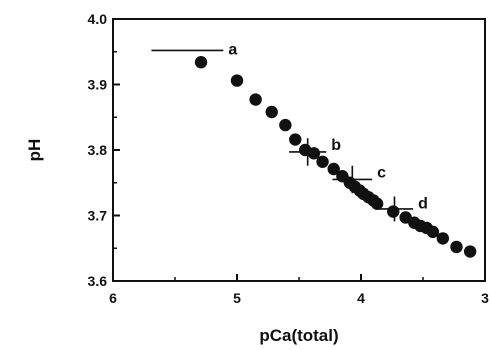 Image resolution: width=490 pixels, height=350 pixels. I want to click on annotation-c-label: c, so click(381, 173).